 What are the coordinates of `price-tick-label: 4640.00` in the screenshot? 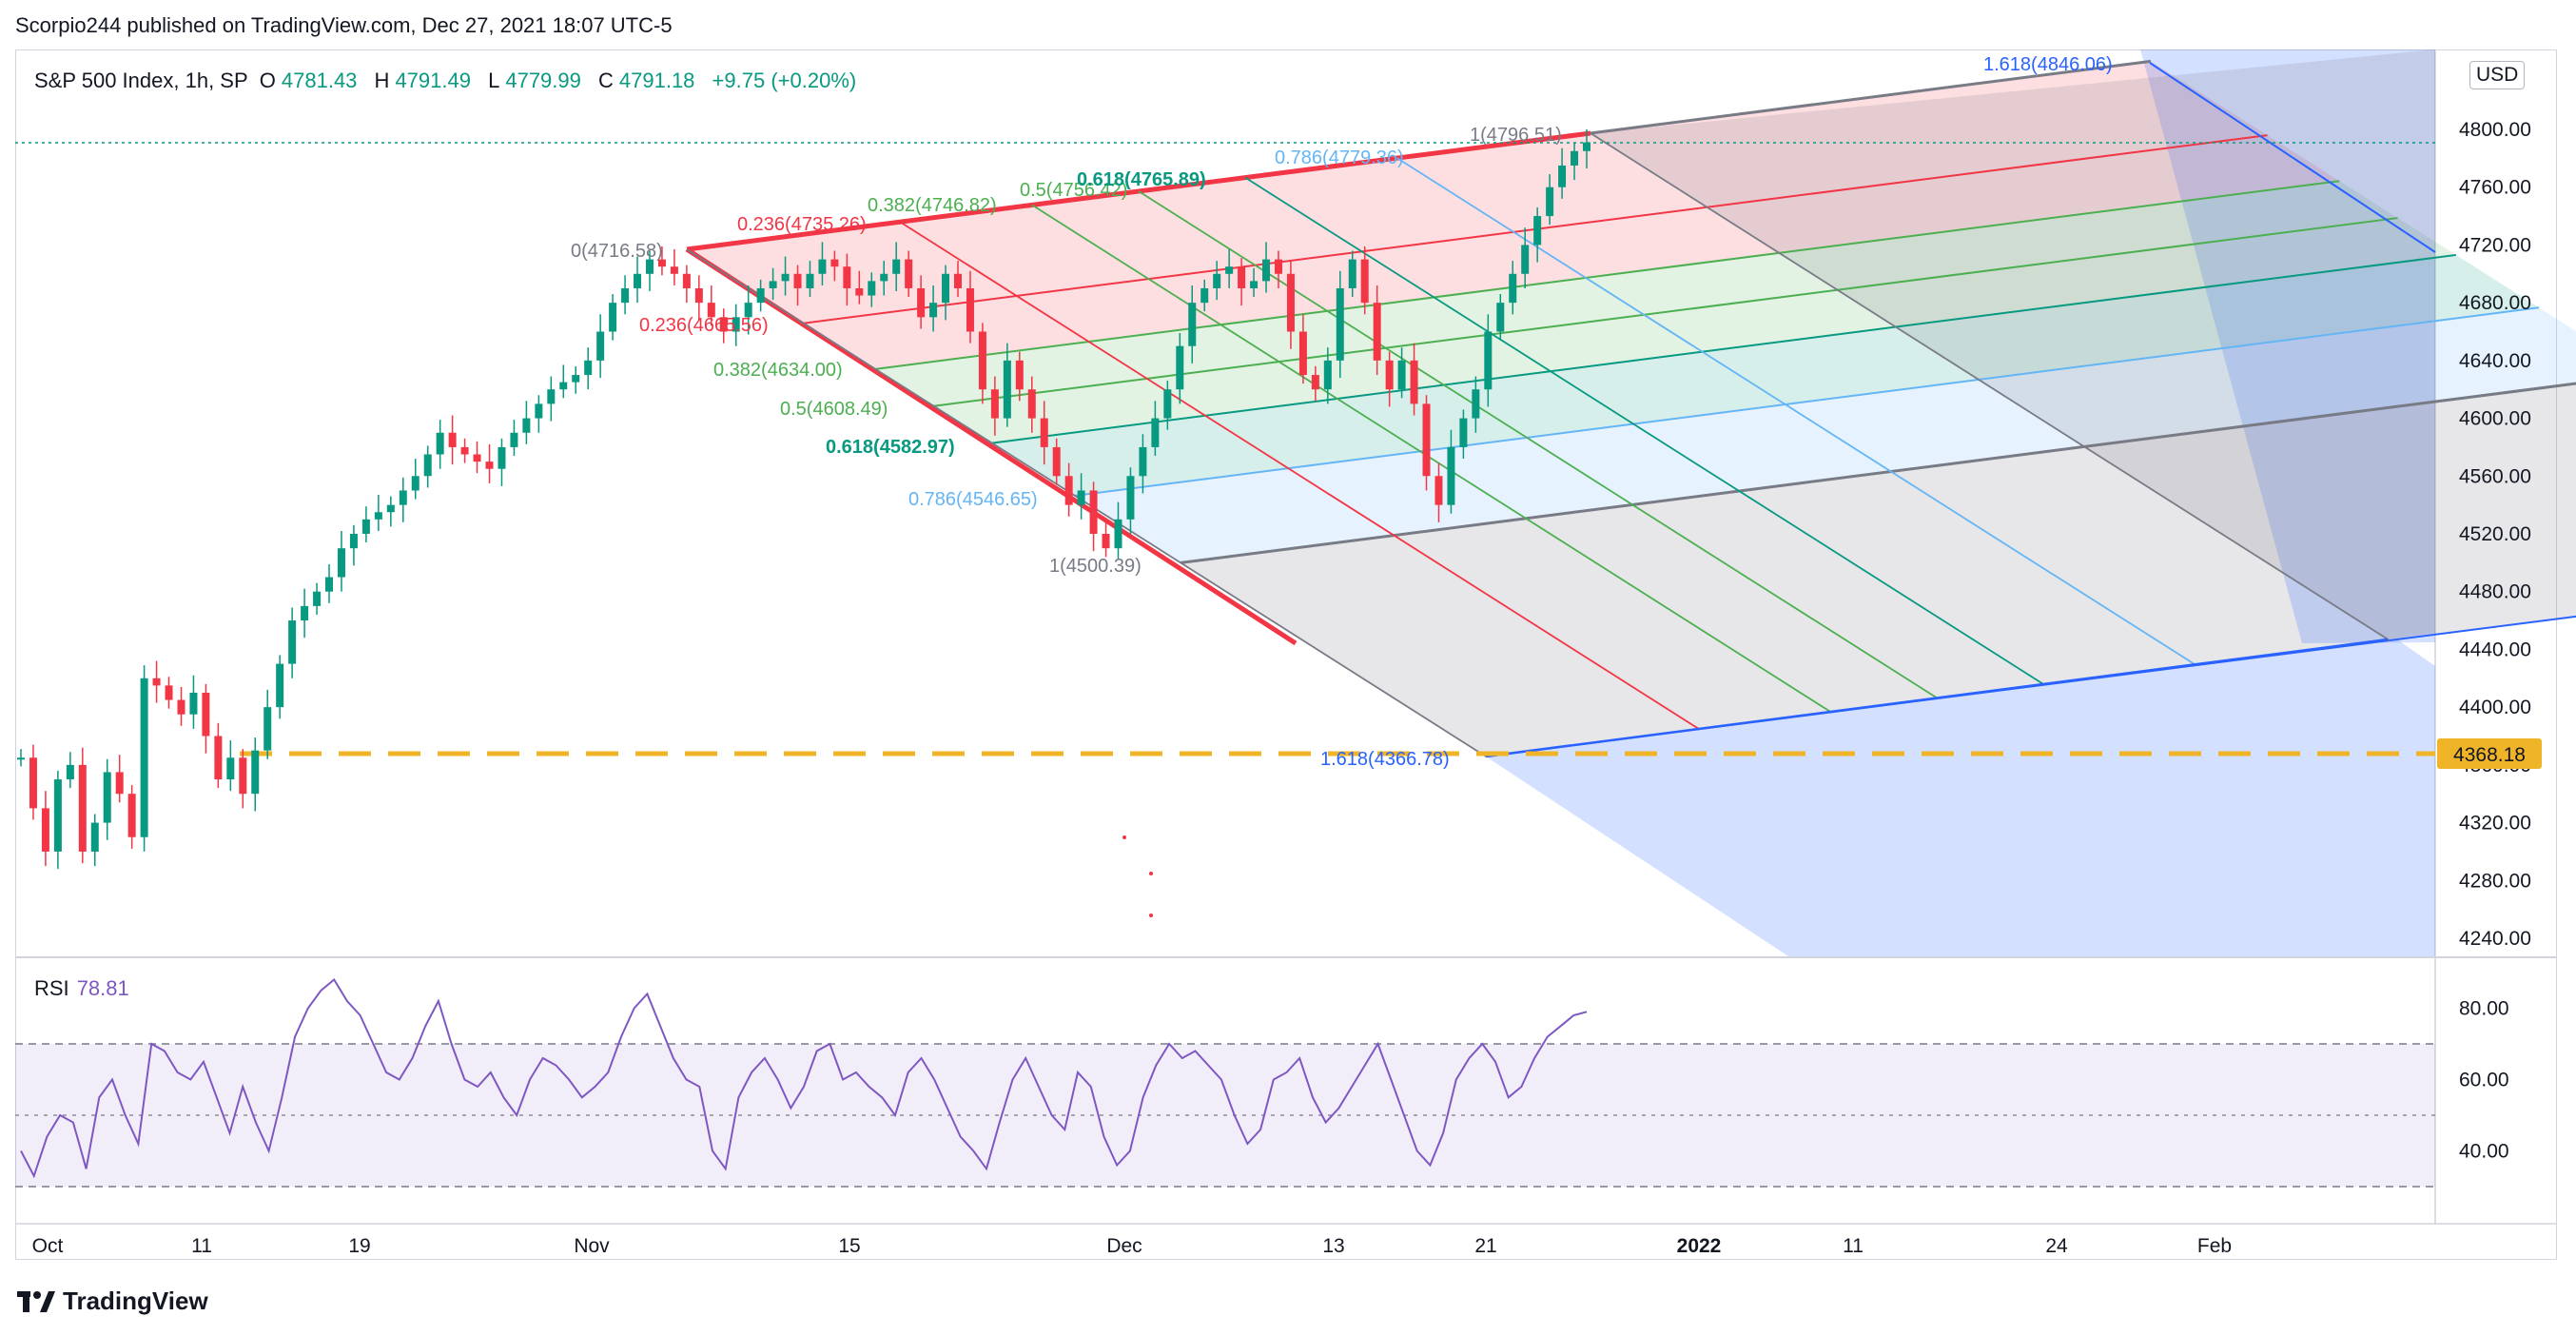 It's located at (2495, 361).